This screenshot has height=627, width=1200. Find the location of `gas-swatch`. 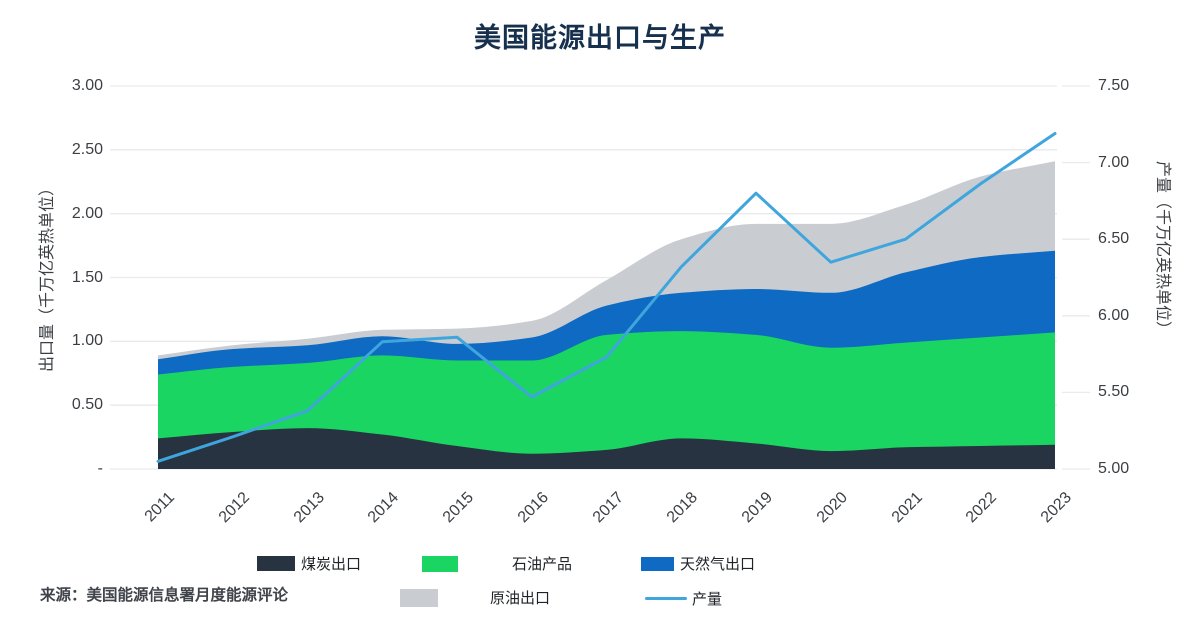

gas-swatch is located at coordinates (657, 563).